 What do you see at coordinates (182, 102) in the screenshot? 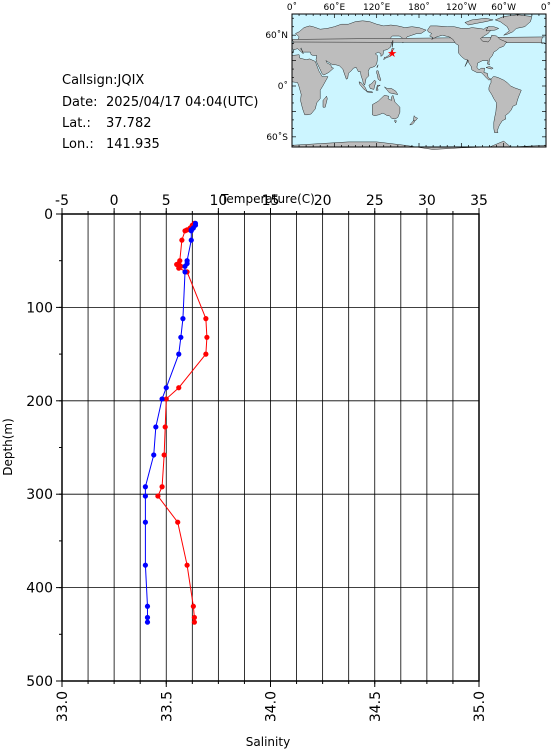
I see `date-value: 2025/04/17 04:04(UTC)` at bounding box center [182, 102].